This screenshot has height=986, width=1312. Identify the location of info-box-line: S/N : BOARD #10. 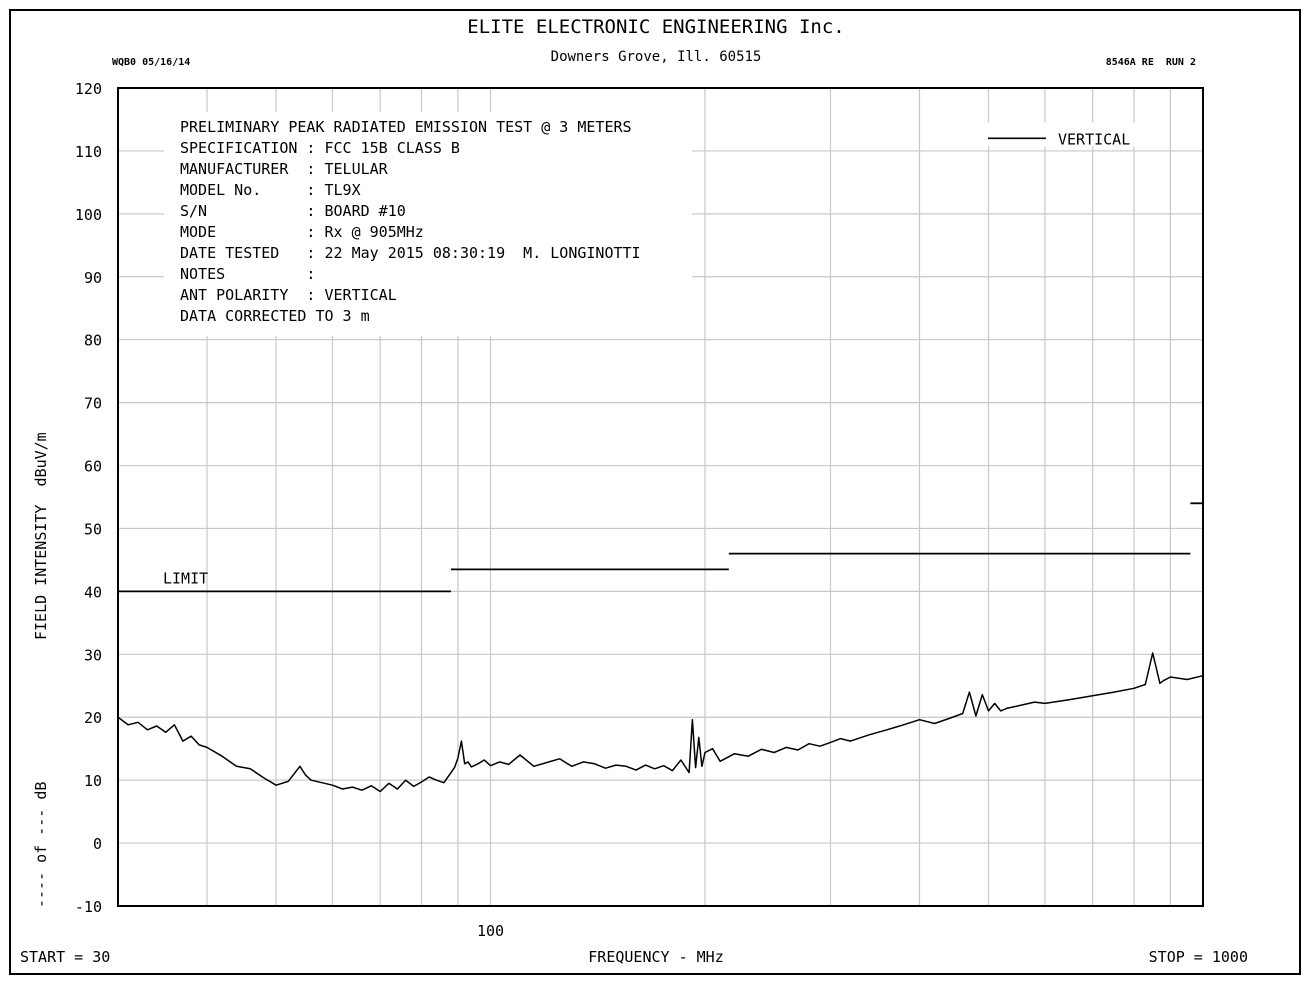
(293, 211).